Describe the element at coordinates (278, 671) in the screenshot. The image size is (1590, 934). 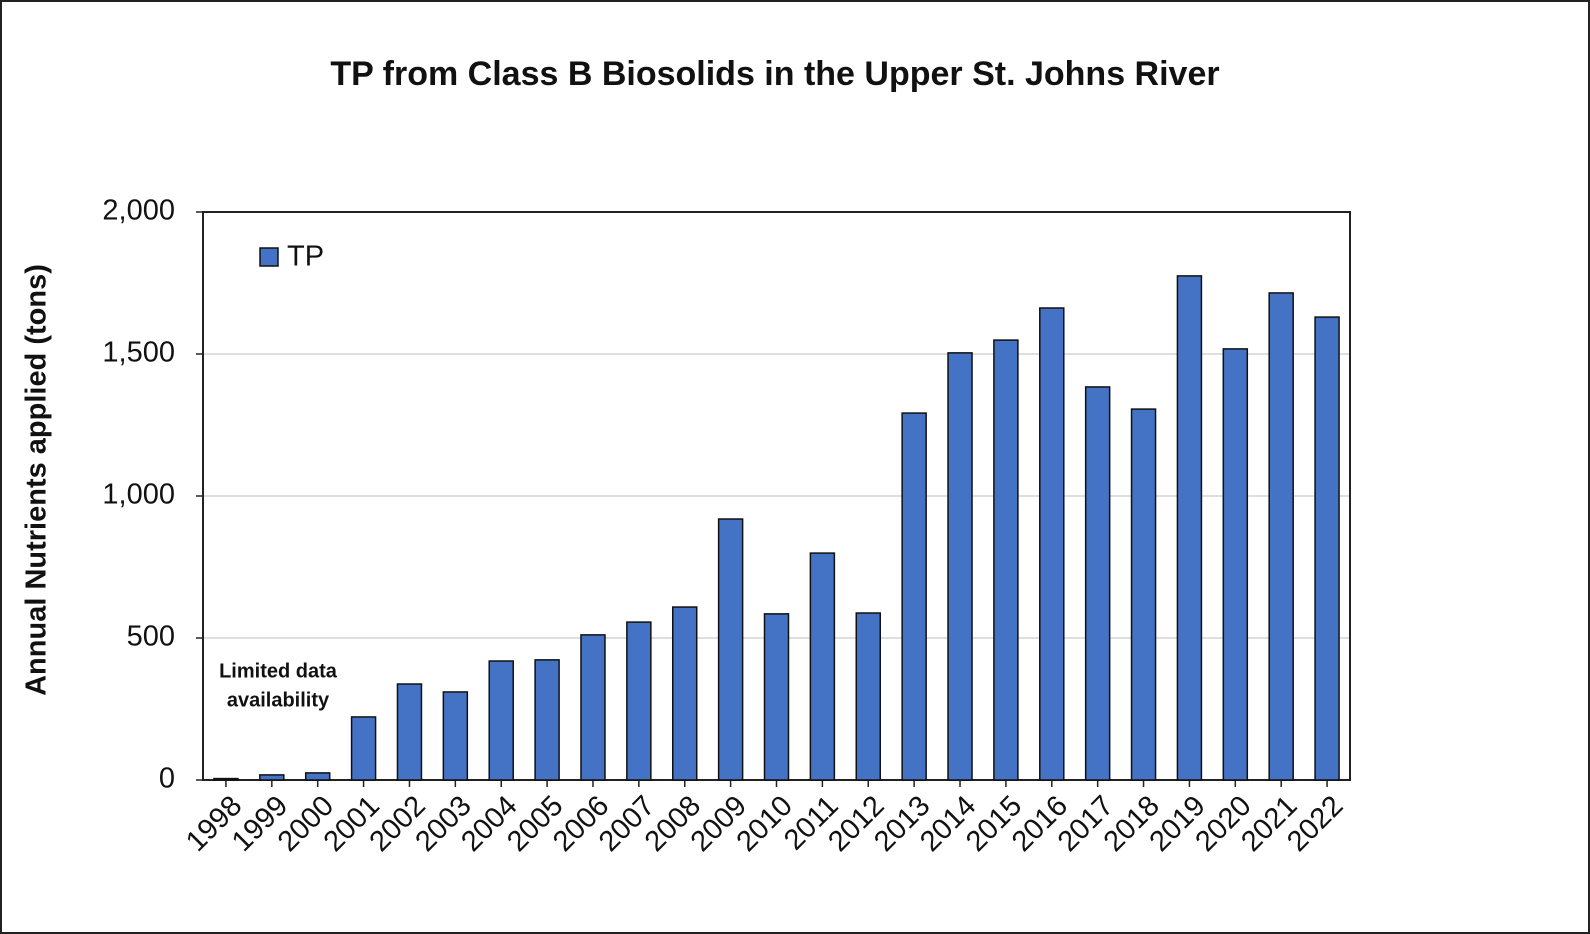
I see `annotation: Limited data` at that location.